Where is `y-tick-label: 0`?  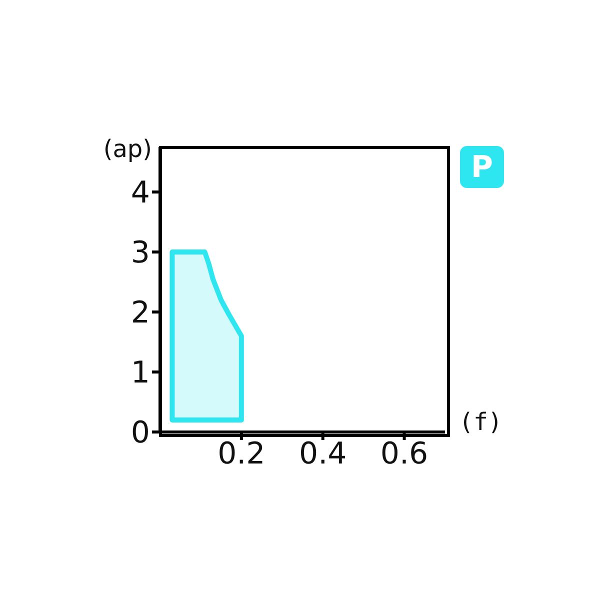 y-tick-label: 0 is located at coordinates (140, 433).